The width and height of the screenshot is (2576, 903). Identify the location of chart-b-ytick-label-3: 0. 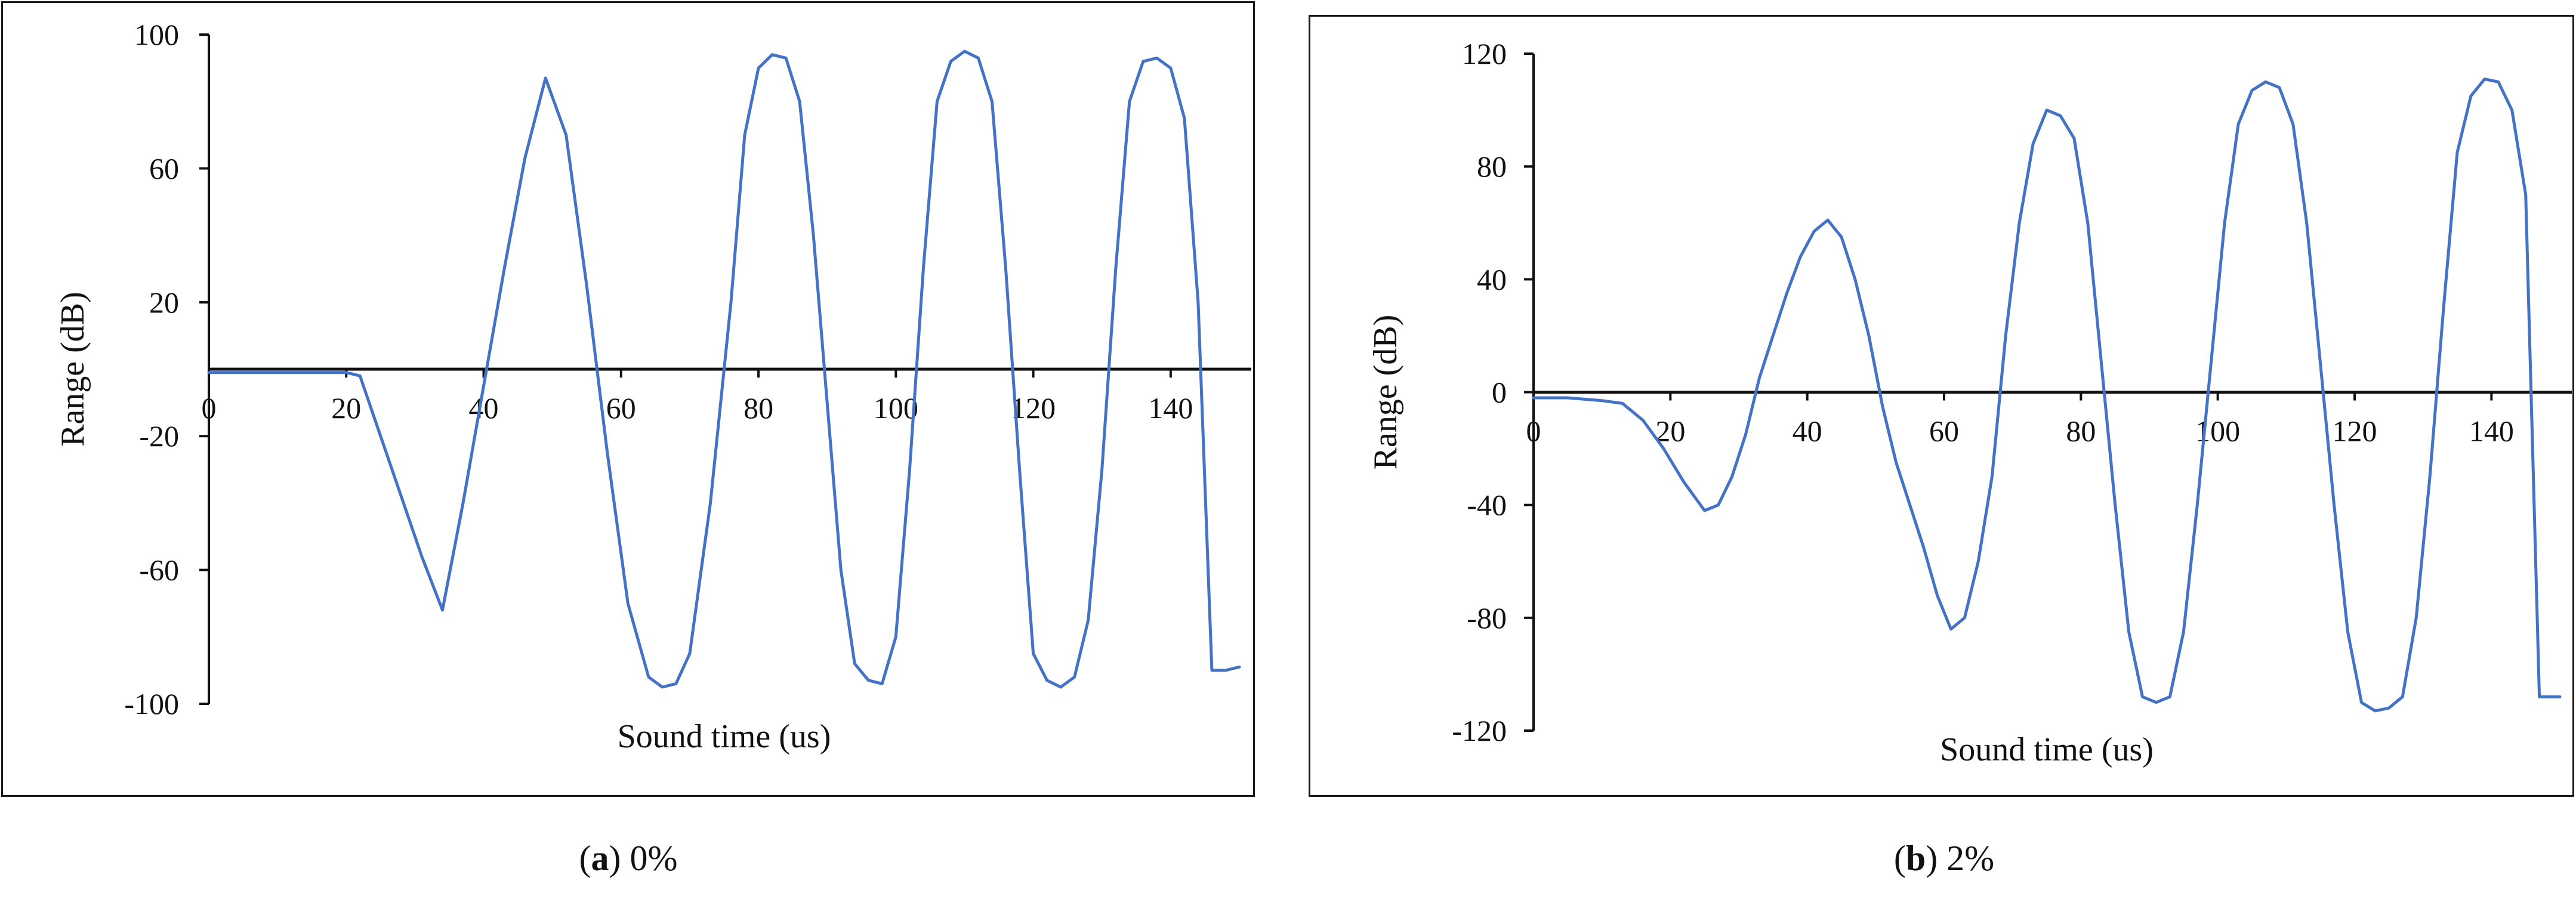
(1499, 392).